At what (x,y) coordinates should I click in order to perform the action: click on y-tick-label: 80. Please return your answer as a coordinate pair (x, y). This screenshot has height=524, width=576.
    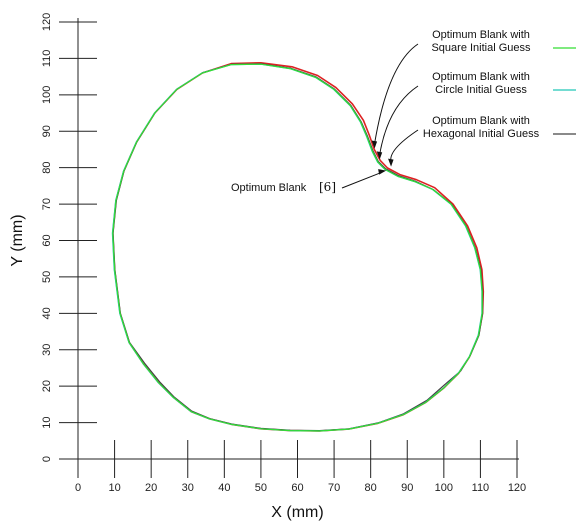
    Looking at the image, I should click on (47, 168).